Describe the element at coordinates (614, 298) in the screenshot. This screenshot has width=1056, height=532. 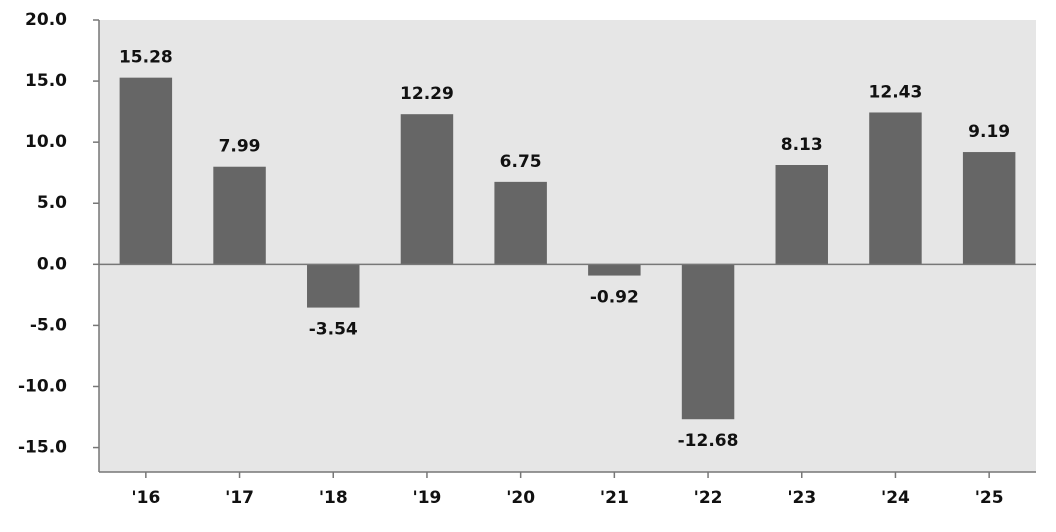
I see `value-label: -0.92` at that location.